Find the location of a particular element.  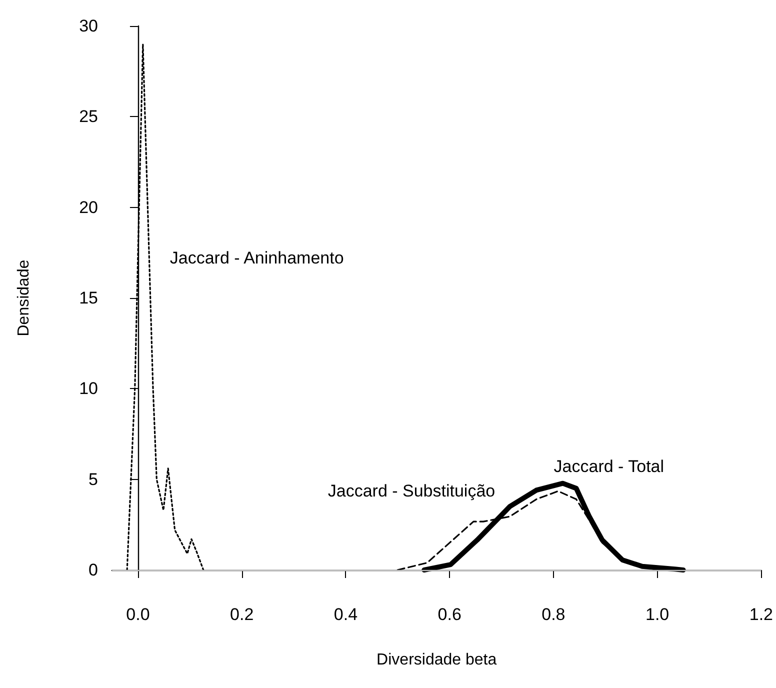

x-tick-label: 1.2 is located at coordinates (761, 614).